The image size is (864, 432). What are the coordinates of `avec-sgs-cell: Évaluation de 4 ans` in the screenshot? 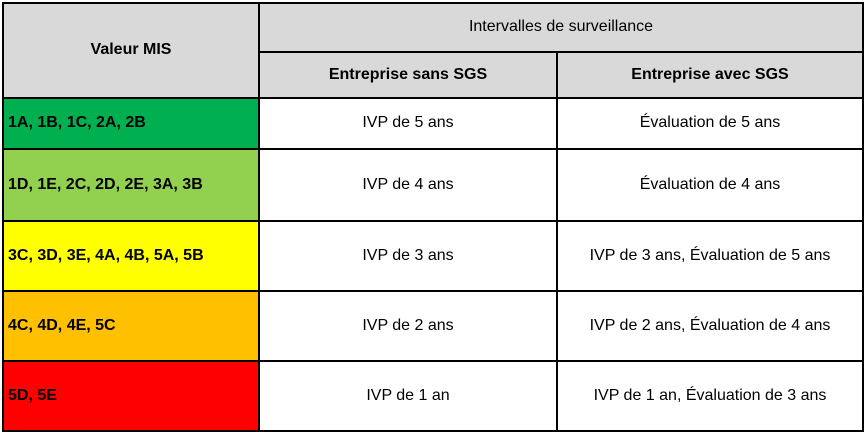 It's located at (710, 185).